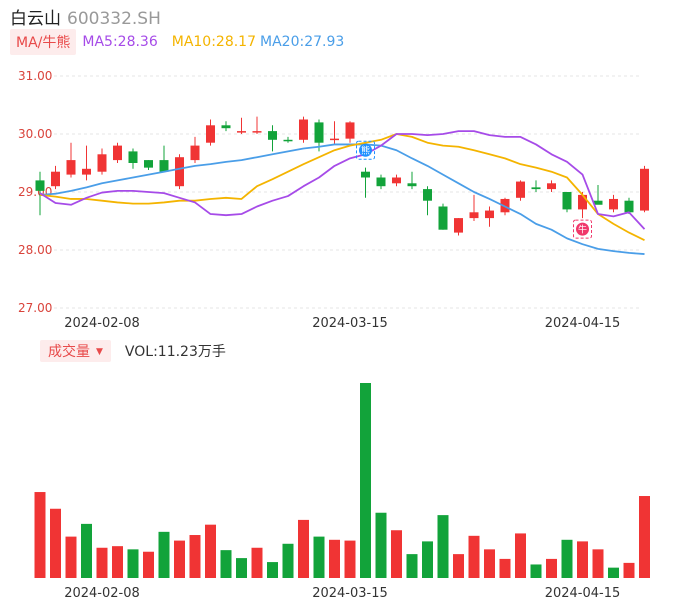 The height and width of the screenshot is (606, 686). What do you see at coordinates (69, 352) in the screenshot?
I see `volume-tag-label: 成交量` at bounding box center [69, 352].